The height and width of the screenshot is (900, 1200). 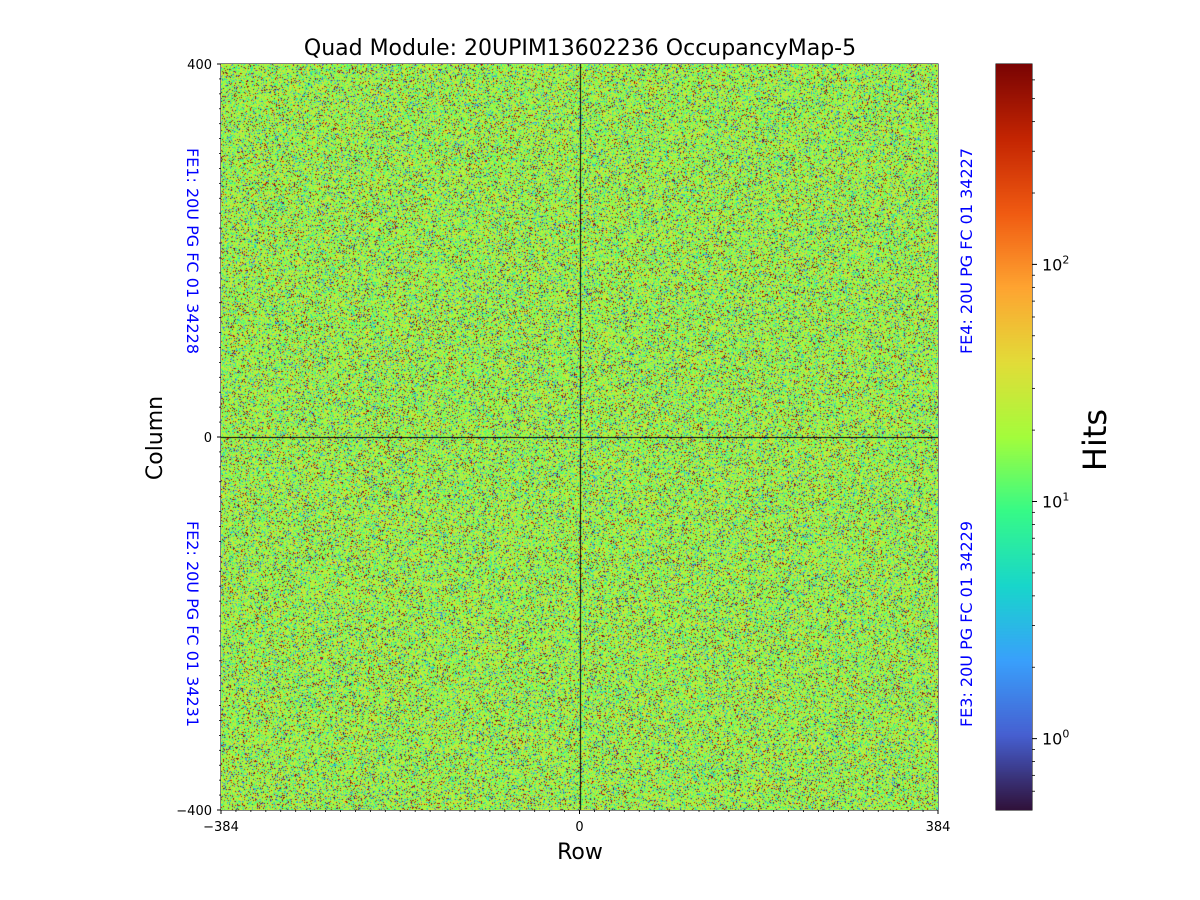 What do you see at coordinates (192, 624) in the screenshot?
I see `chip-label-fe2: FE2: 20U PG FC 01 34231` at bounding box center [192, 624].